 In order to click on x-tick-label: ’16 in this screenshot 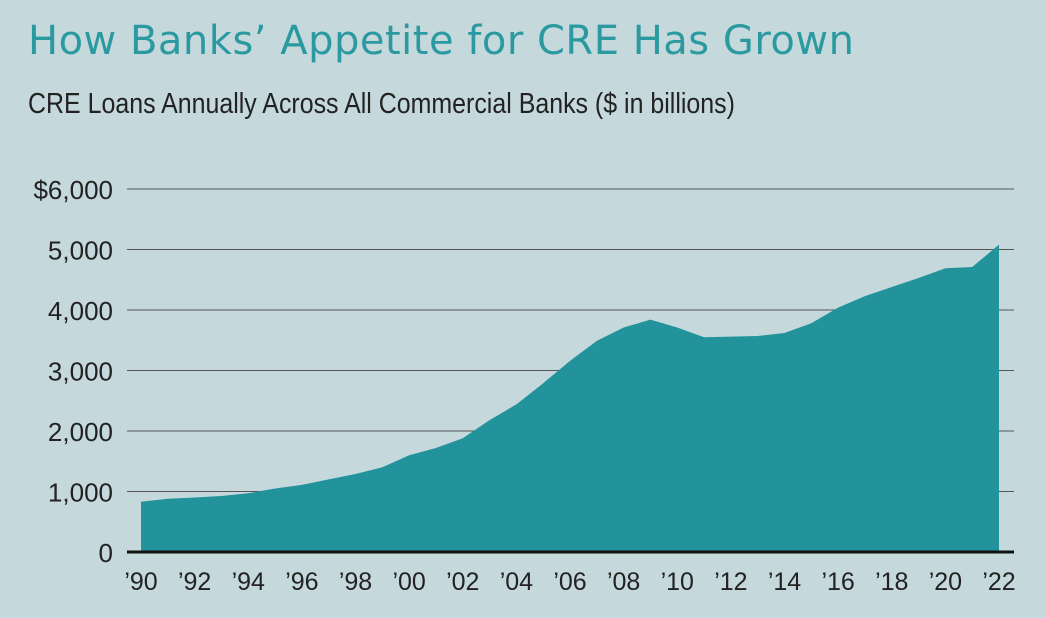, I will do `click(837, 582)`.